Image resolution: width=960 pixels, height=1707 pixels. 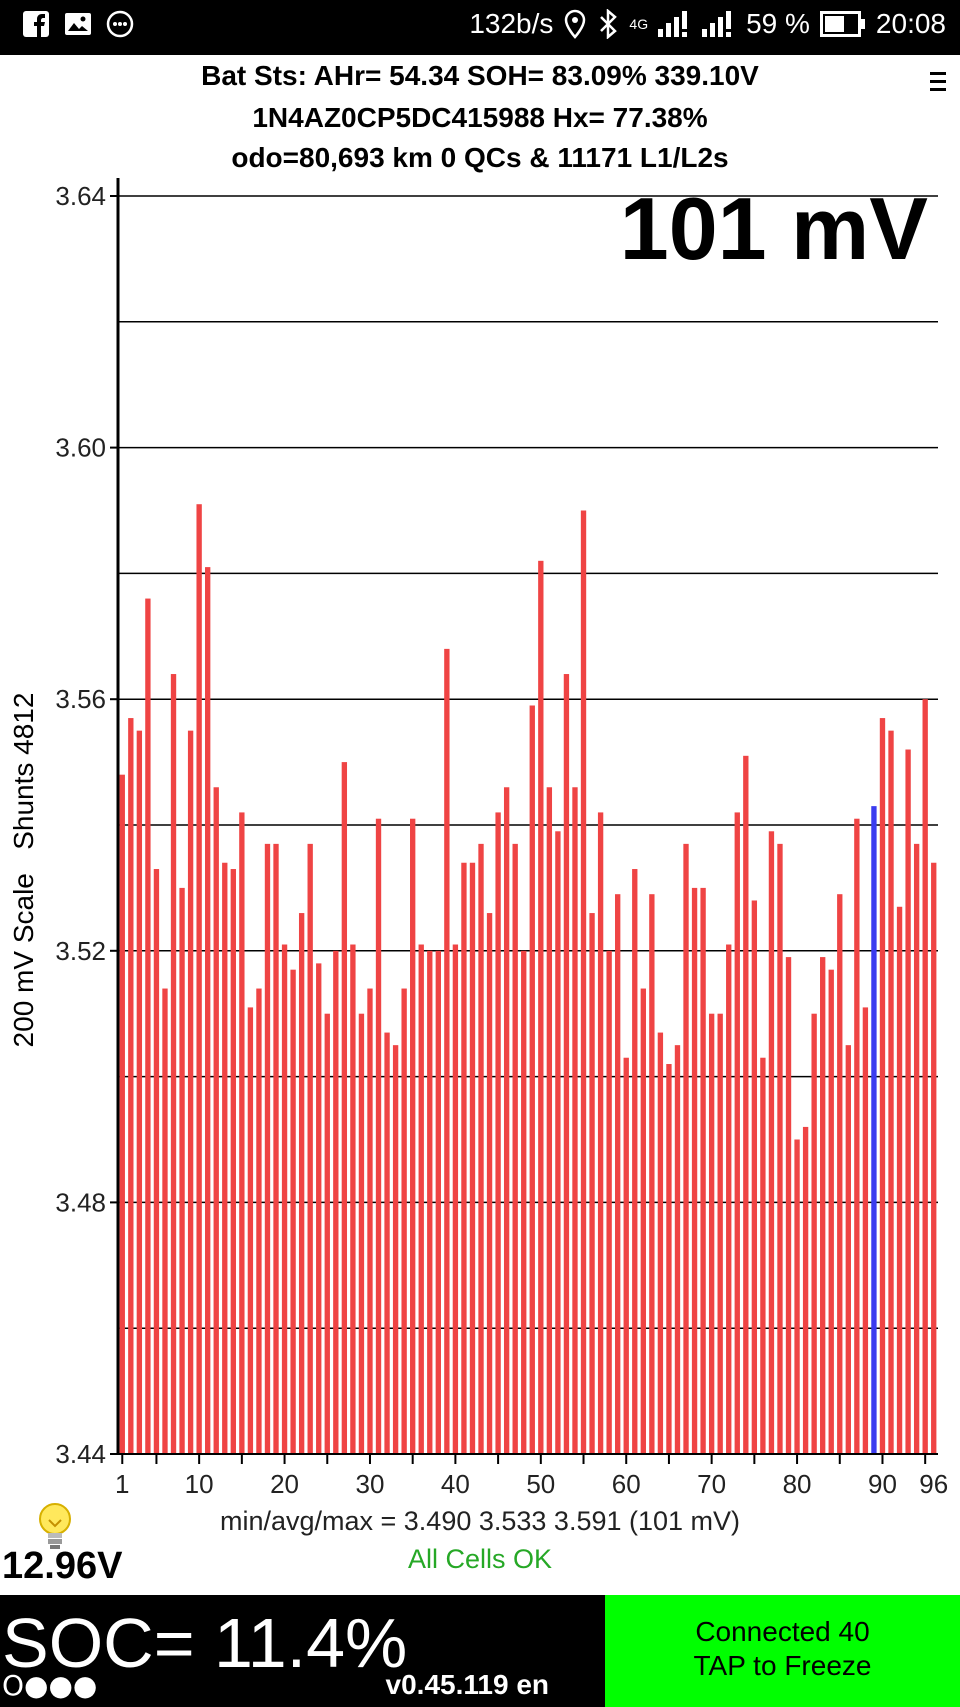 What do you see at coordinates (782, 1651) in the screenshot?
I see `connection-freeze-button: Connected 40 TAP to Freeze` at bounding box center [782, 1651].